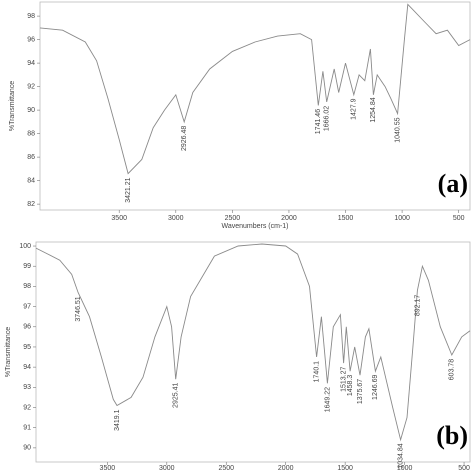 The height and width of the screenshot is (474, 474). What do you see at coordinates (417, 306) in the screenshot?
I see `peak-label: 892.17` at bounding box center [417, 306].